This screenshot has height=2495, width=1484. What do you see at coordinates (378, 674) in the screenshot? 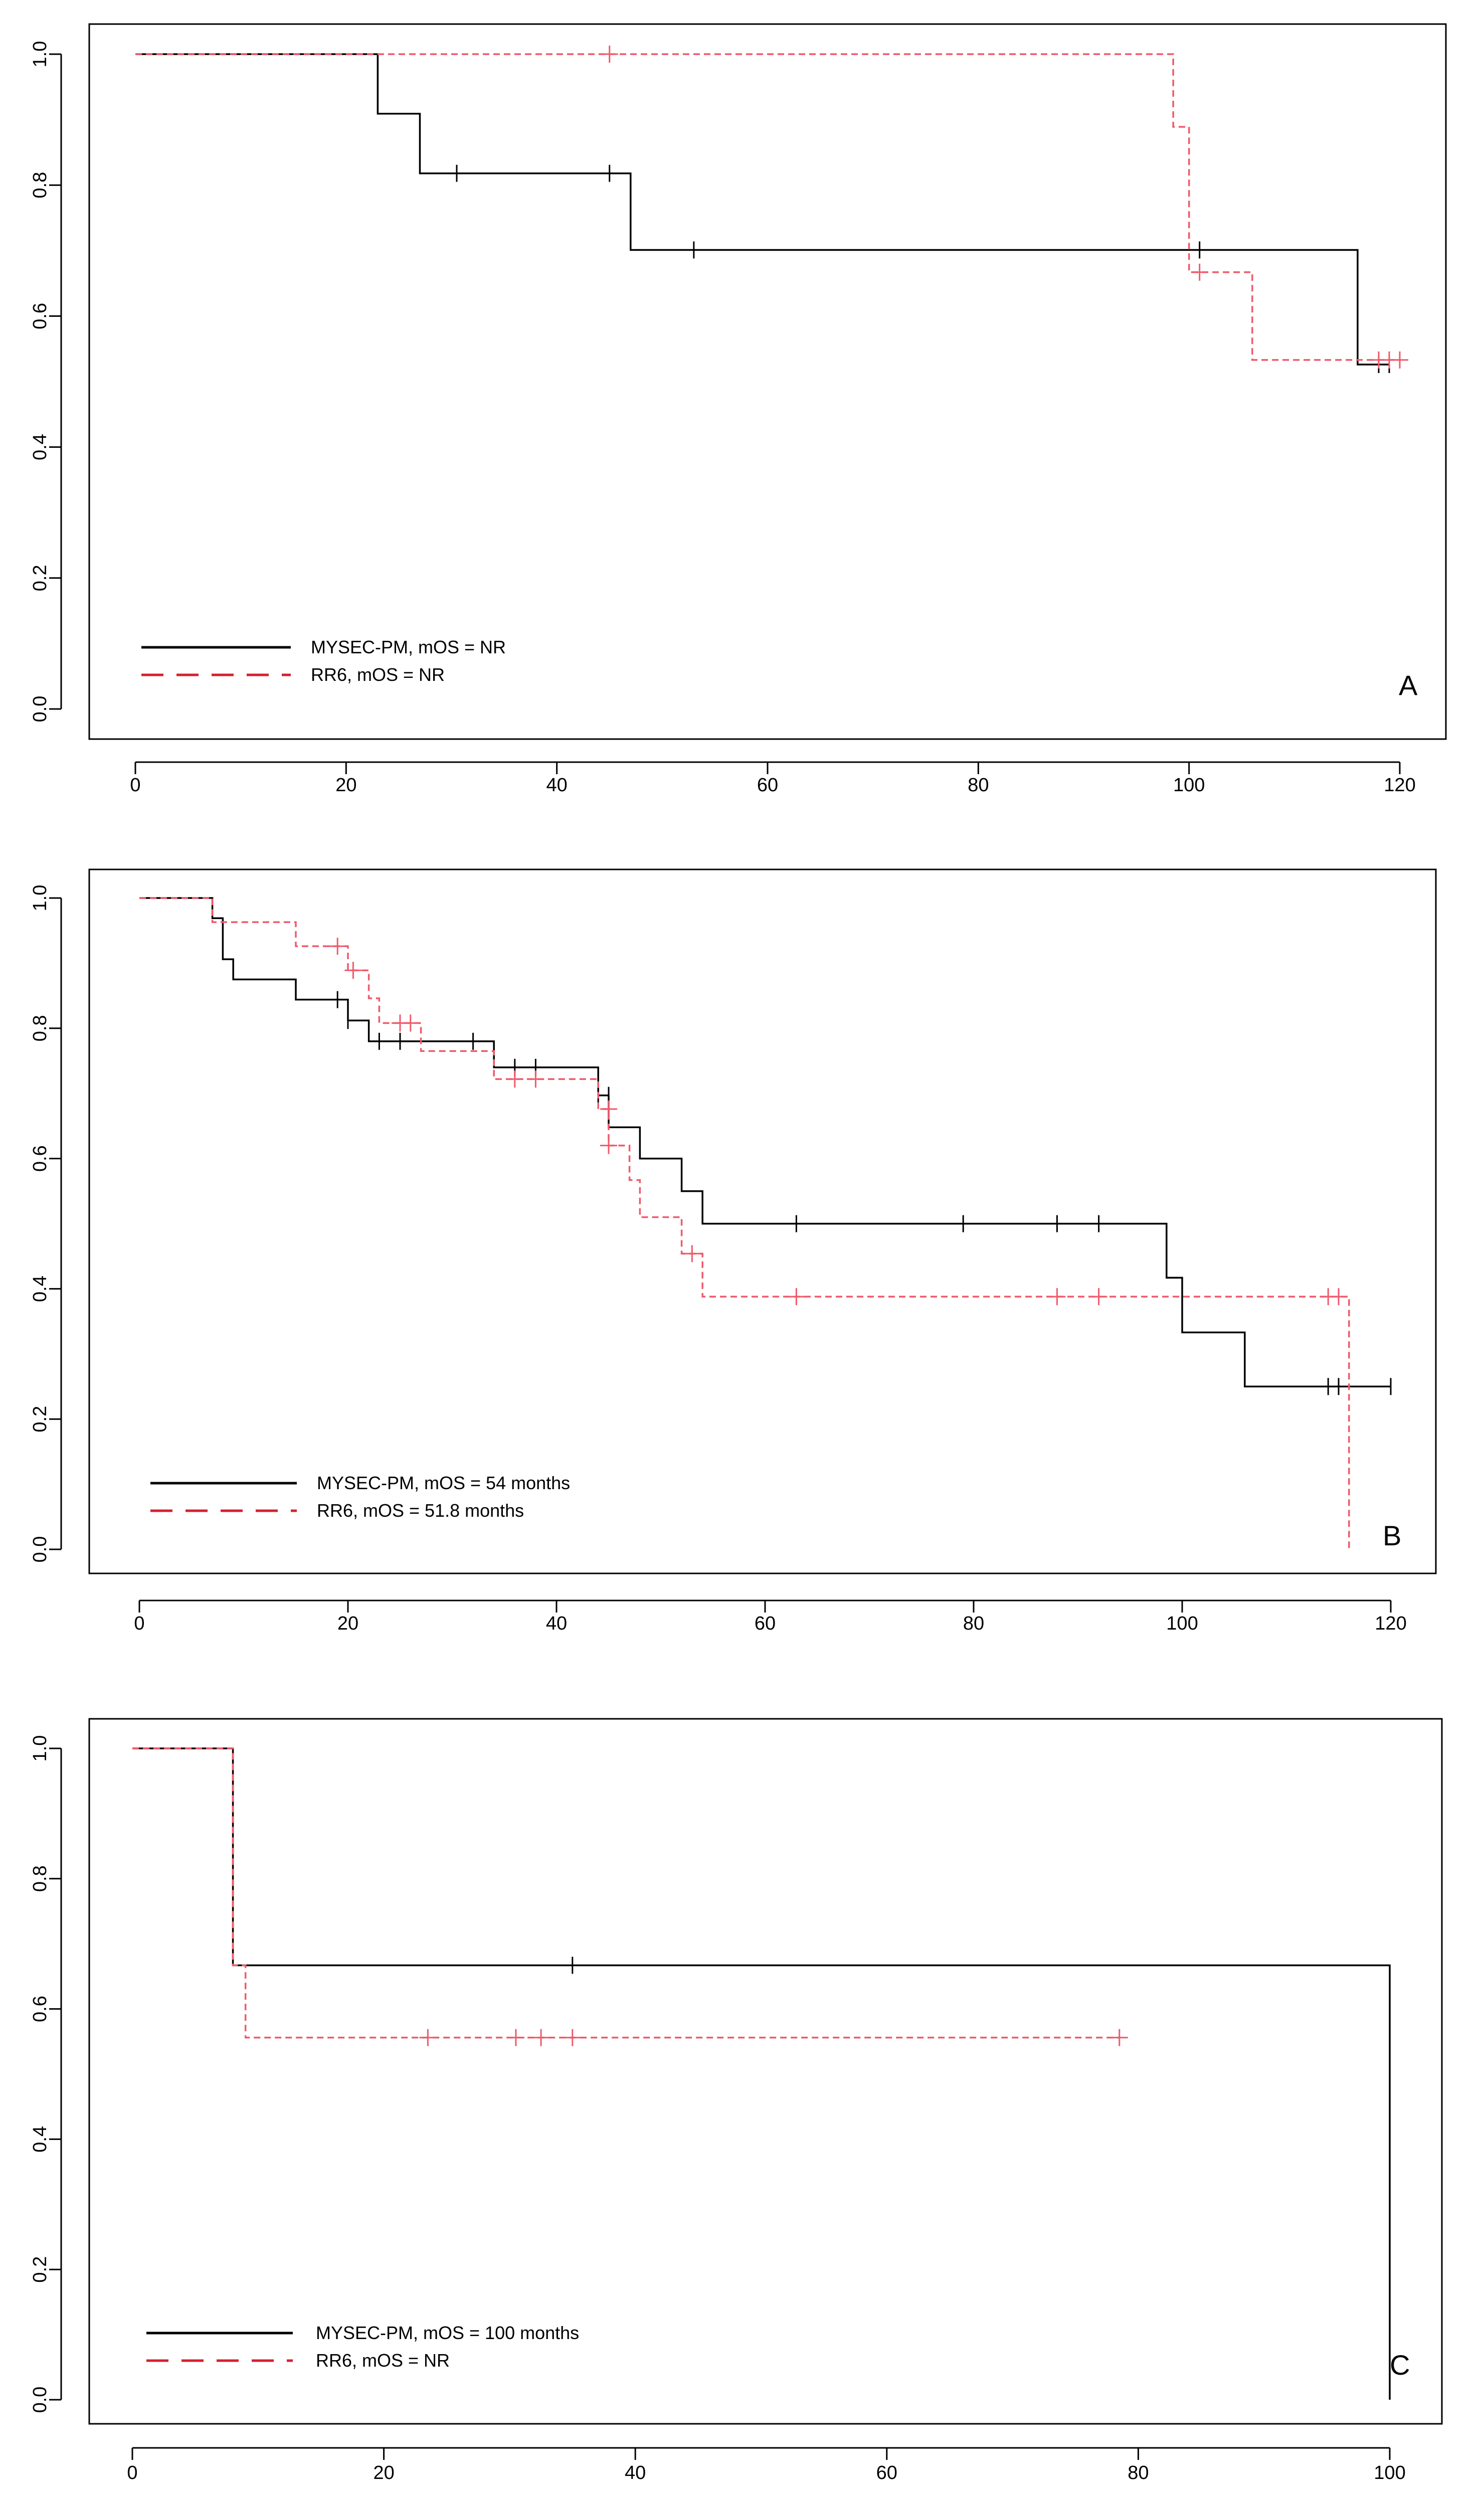
I see `panel-a-legend-label-rr6: RR6, mOS = NR` at bounding box center [378, 674].